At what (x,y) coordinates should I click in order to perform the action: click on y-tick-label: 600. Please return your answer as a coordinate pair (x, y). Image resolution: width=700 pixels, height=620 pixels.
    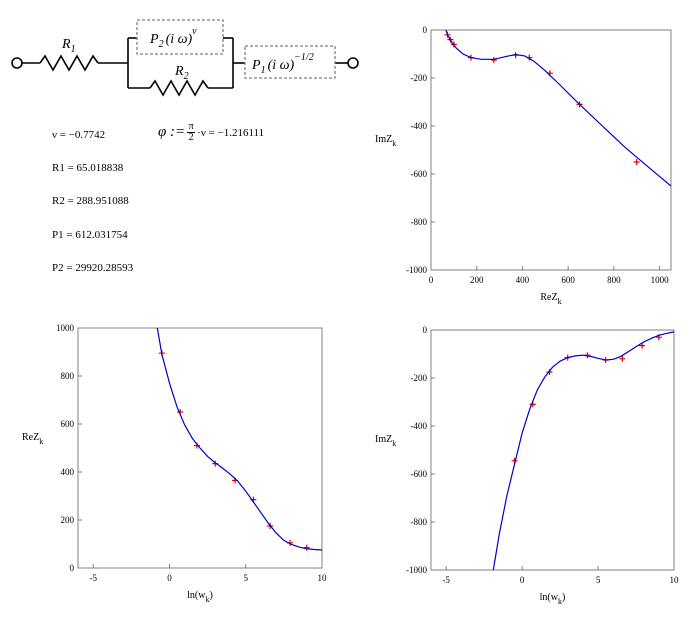
    Looking at the image, I should click on (68, 424).